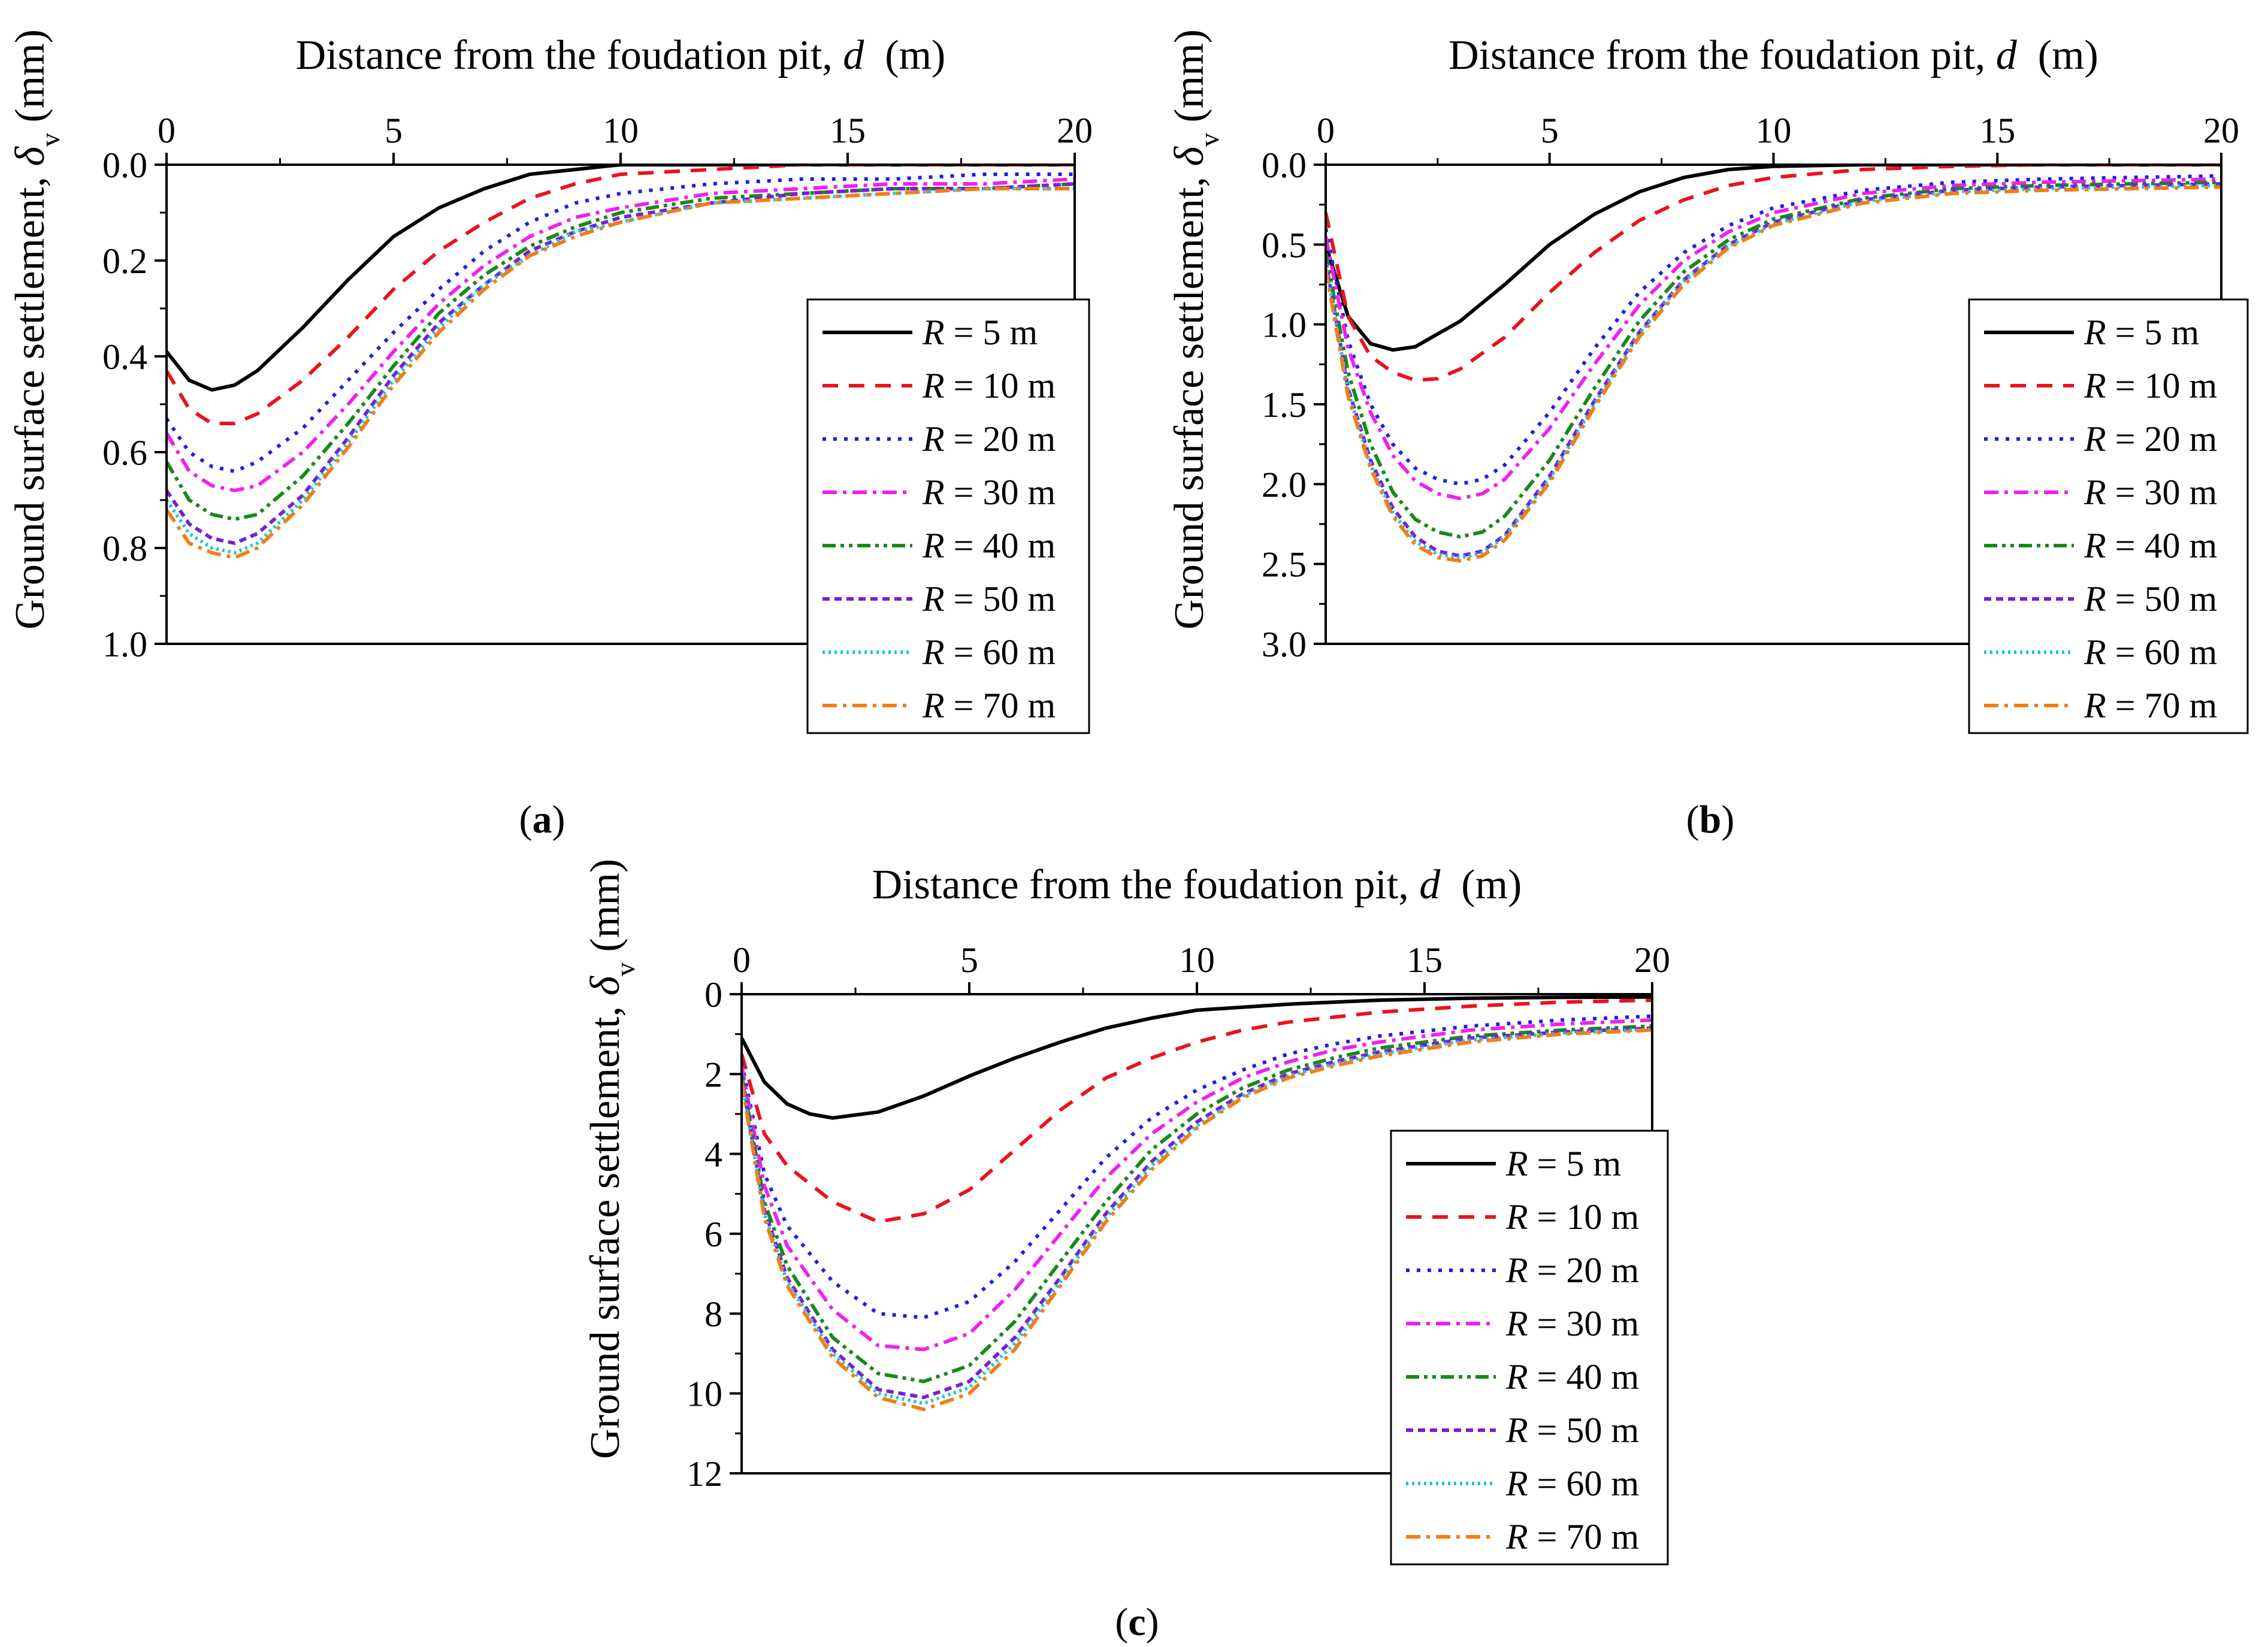  Describe the element at coordinates (713, 1234) in the screenshot. I see `y-tick-label: 6` at that location.